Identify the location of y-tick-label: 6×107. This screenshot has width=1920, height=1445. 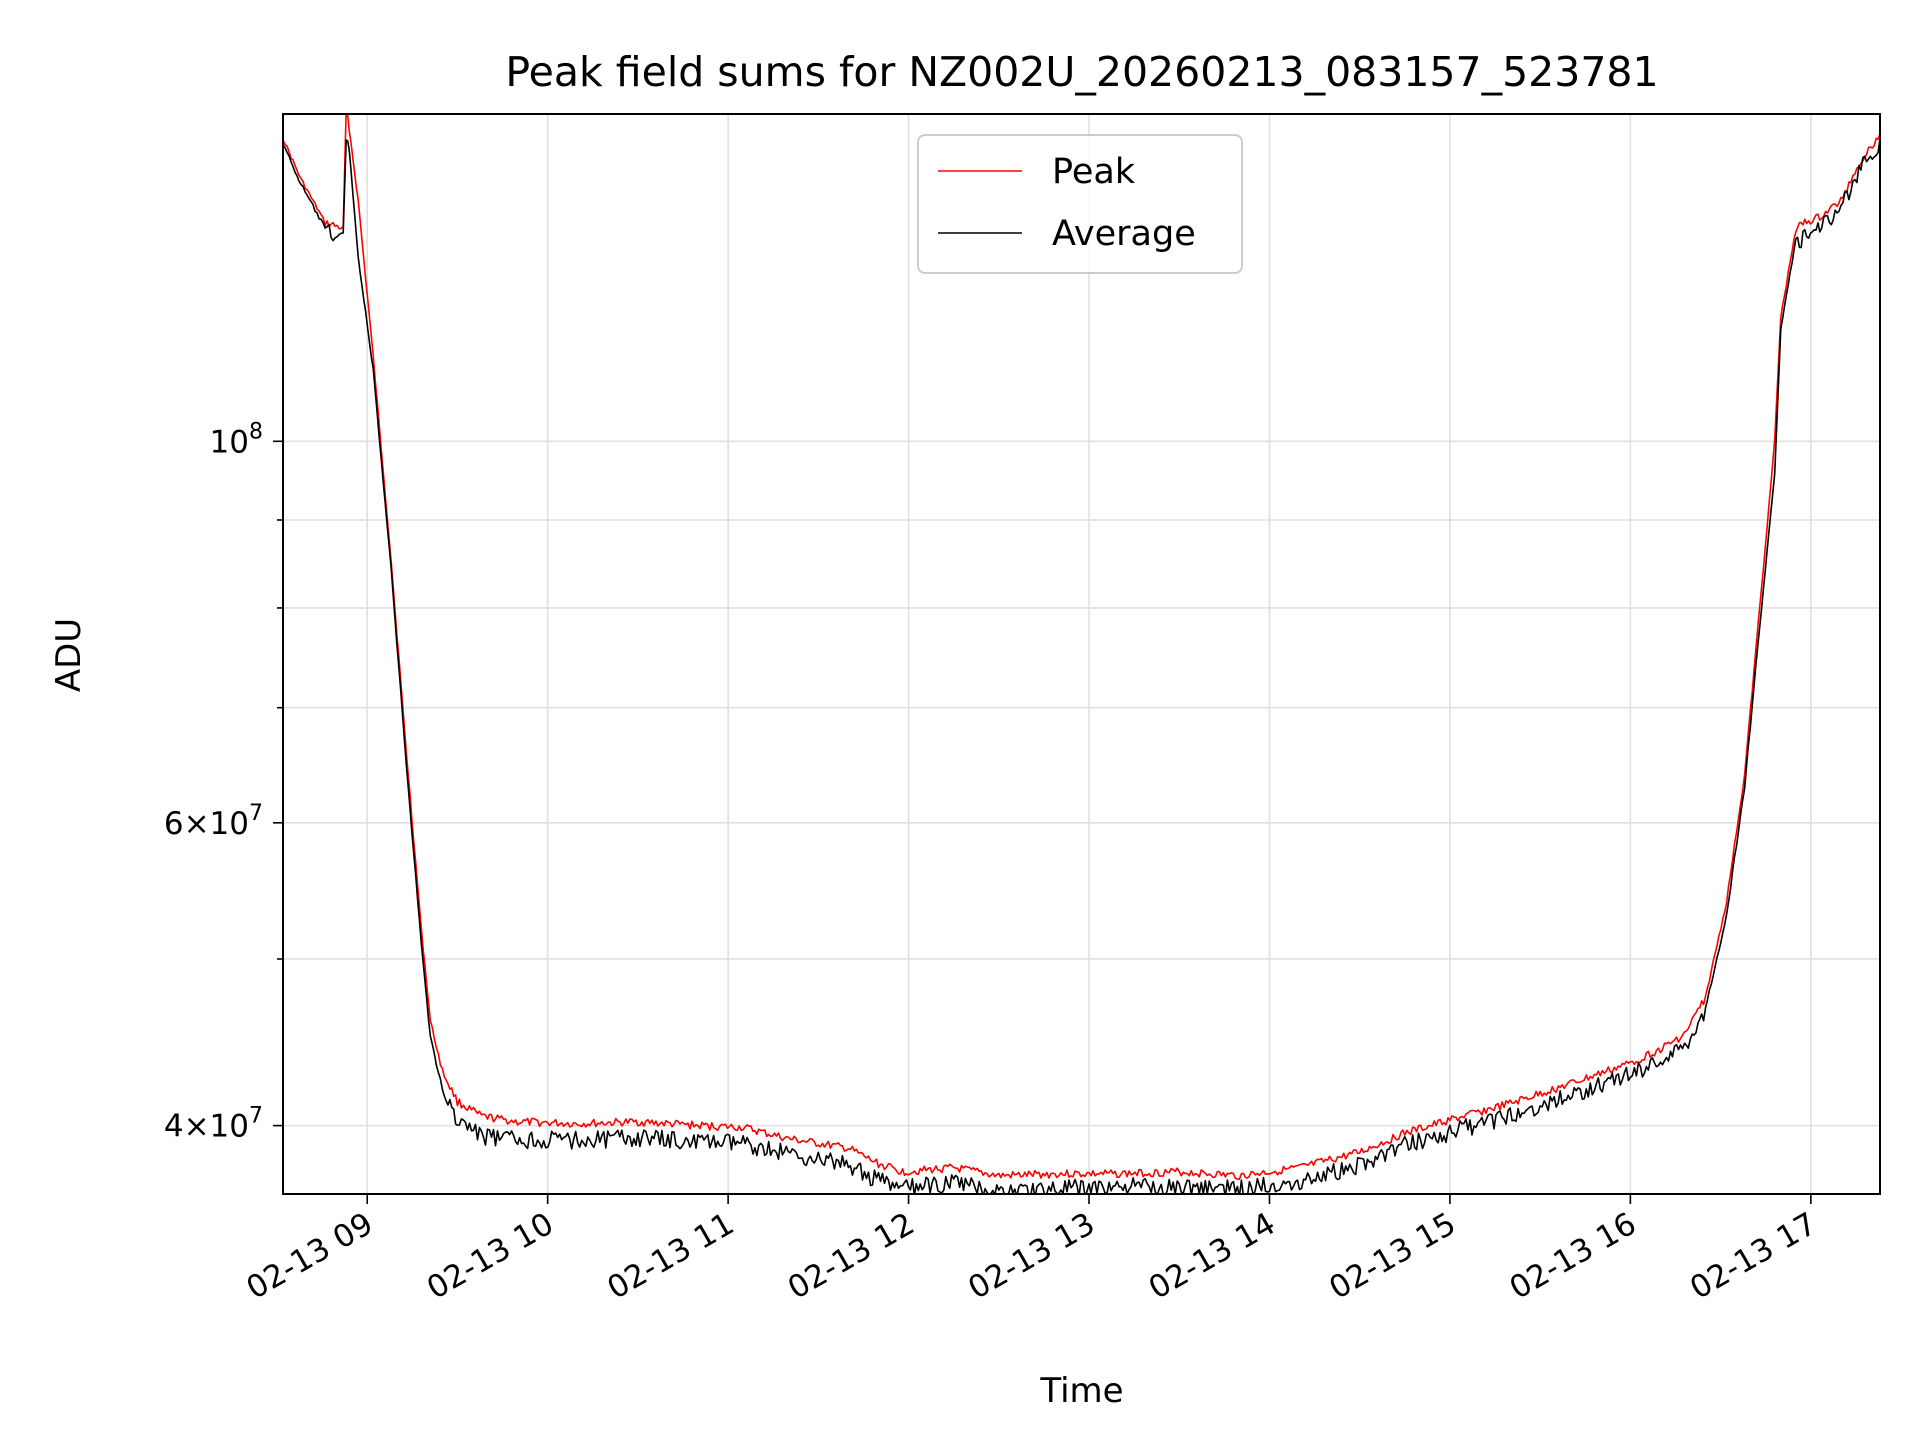
(213, 821).